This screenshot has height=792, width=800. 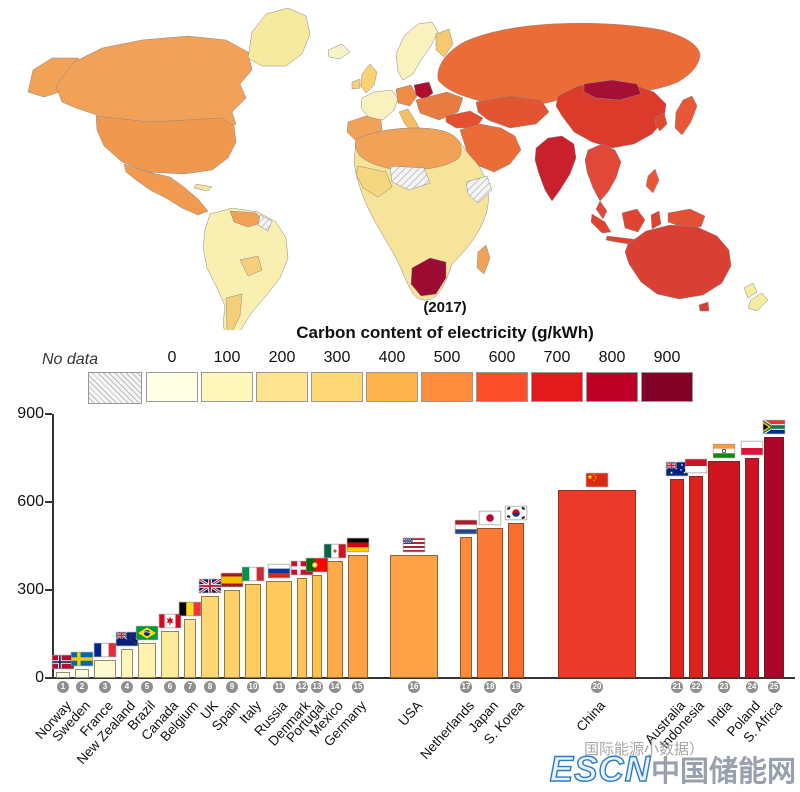 I want to click on flag-france-icon, so click(x=105, y=650).